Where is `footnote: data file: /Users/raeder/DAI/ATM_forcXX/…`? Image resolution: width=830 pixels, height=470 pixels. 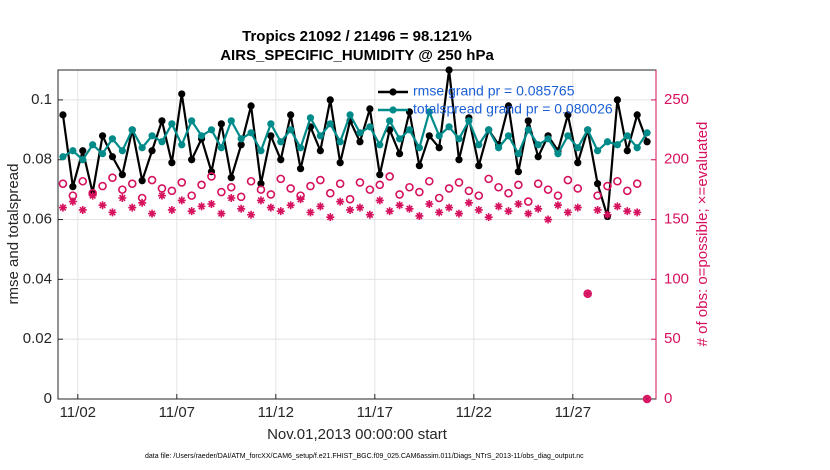
footnote: data file: /Users/raeder/DAI/ATM_forcXX/… is located at coordinates (364, 456).